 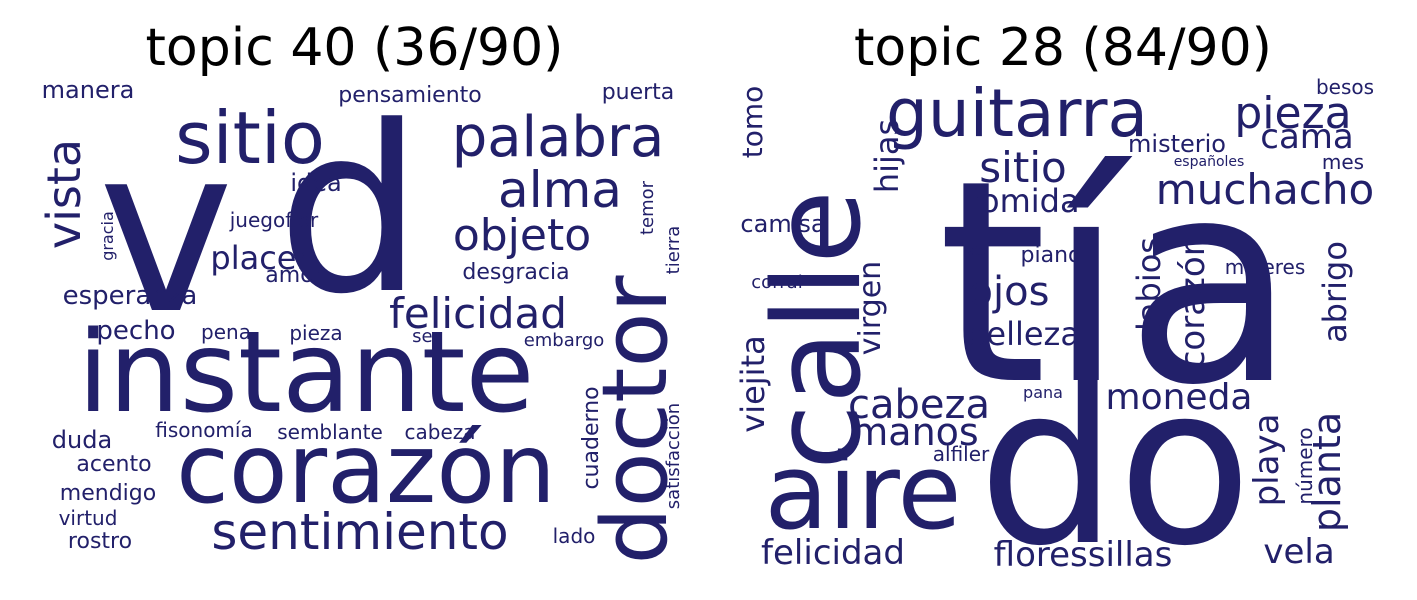 What do you see at coordinates (226, 332) in the screenshot?
I see `word: pena` at bounding box center [226, 332].